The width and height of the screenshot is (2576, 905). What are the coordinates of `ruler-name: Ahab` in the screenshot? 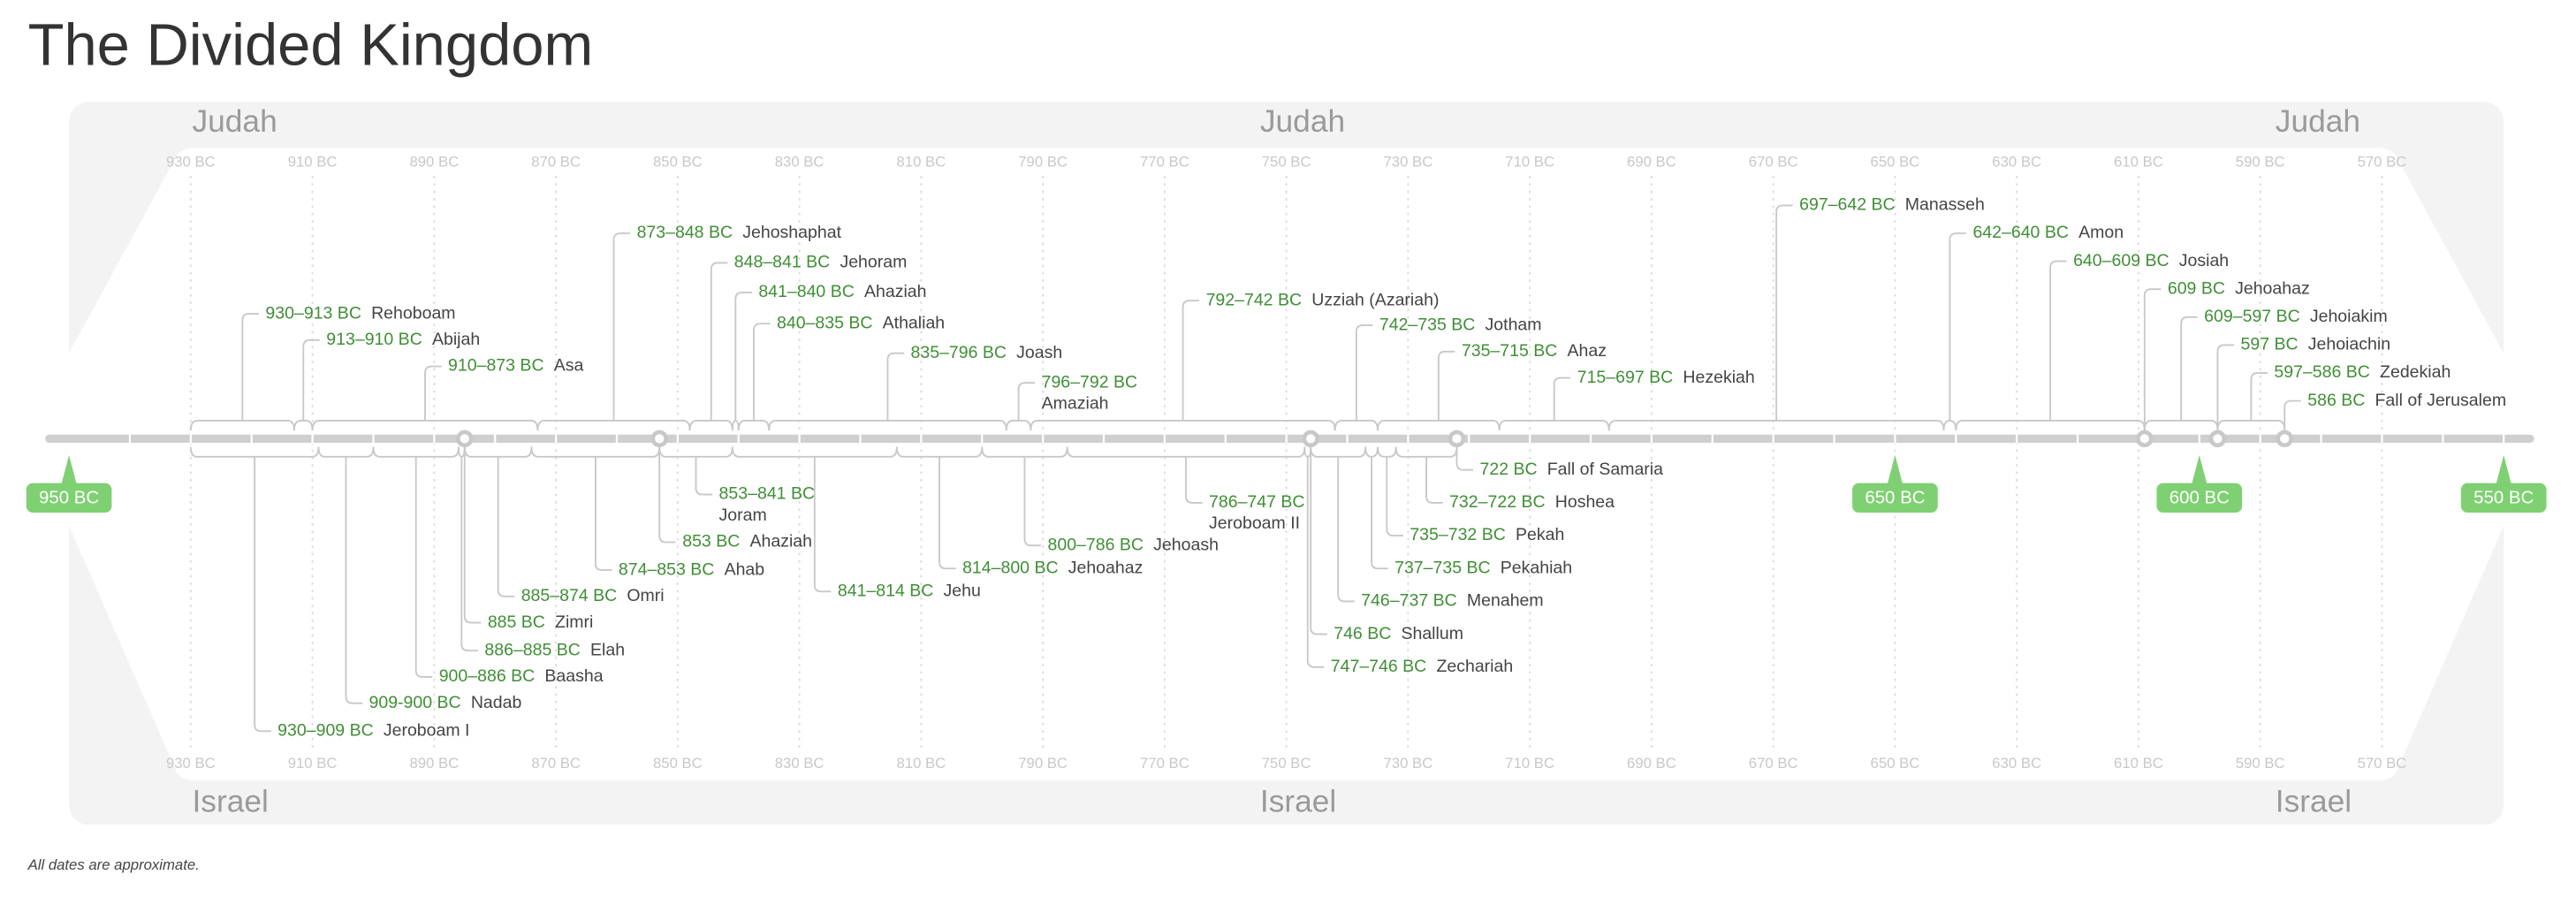 It's located at (745, 569).